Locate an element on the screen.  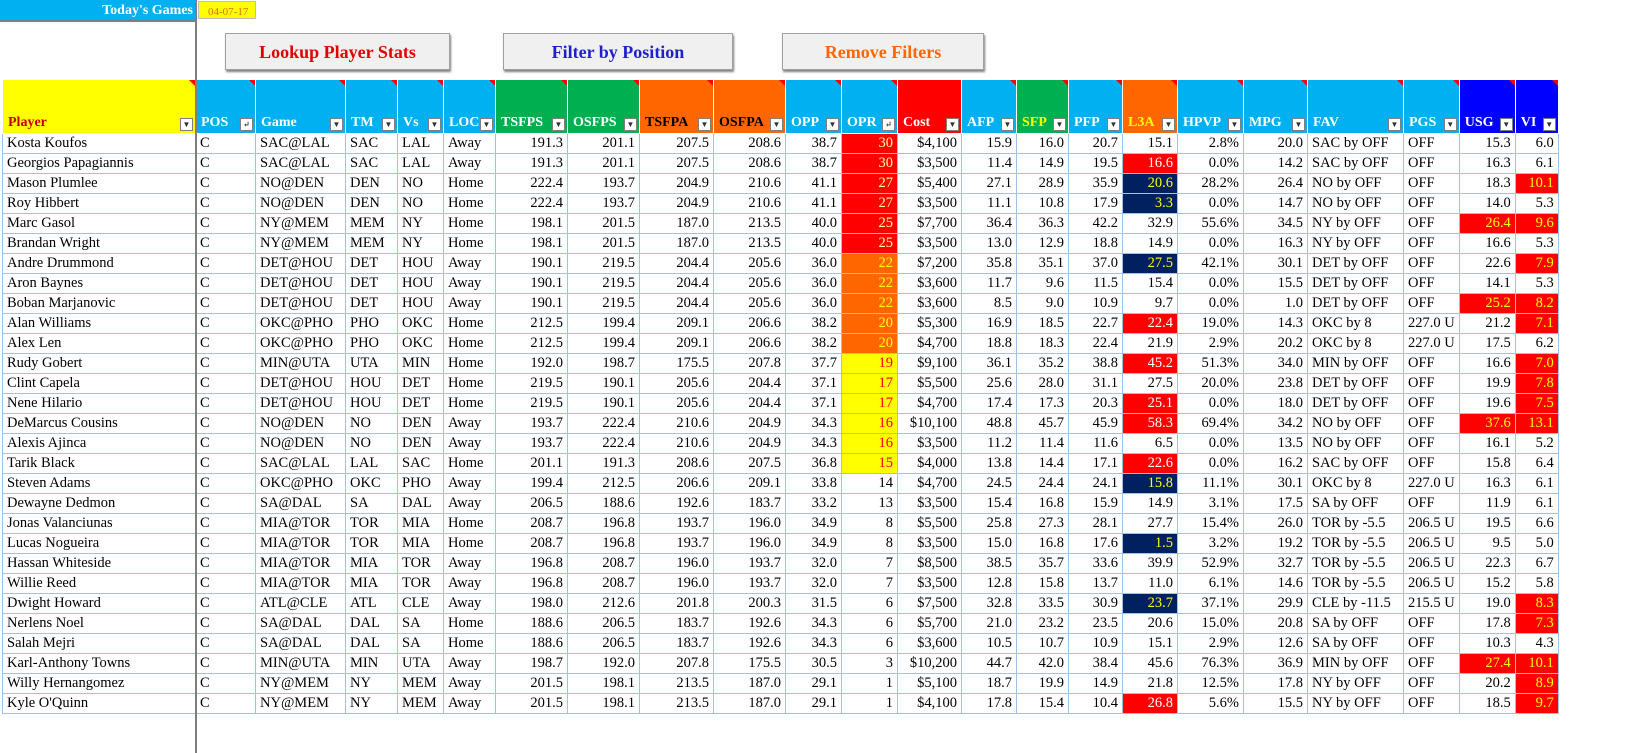
cell-pfp: 11.6 is located at coordinates (1095, 443).